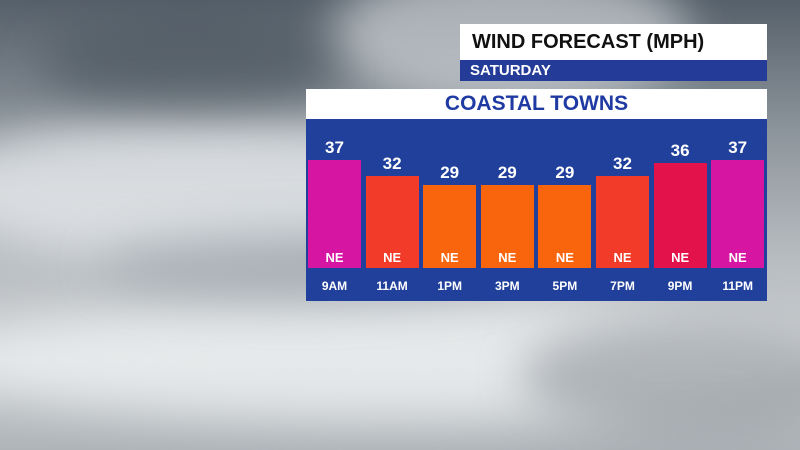 The width and height of the screenshot is (800, 450). I want to click on time-label: 3PM, so click(507, 286).